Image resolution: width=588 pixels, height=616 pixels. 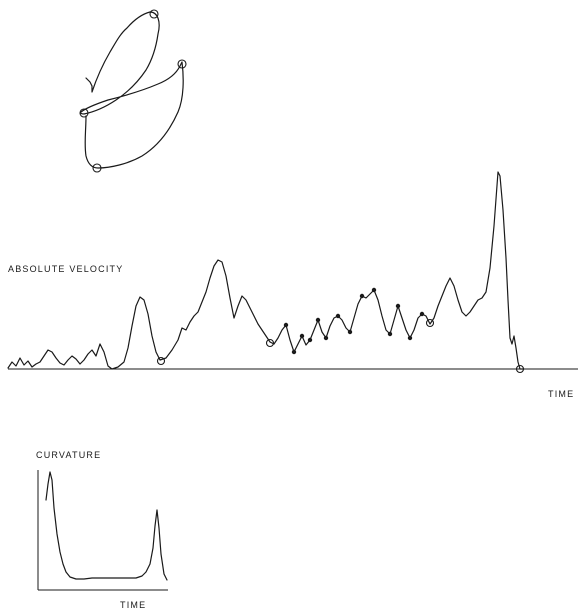 I want to click on curvature-time-label: TIME, so click(x=133, y=605).